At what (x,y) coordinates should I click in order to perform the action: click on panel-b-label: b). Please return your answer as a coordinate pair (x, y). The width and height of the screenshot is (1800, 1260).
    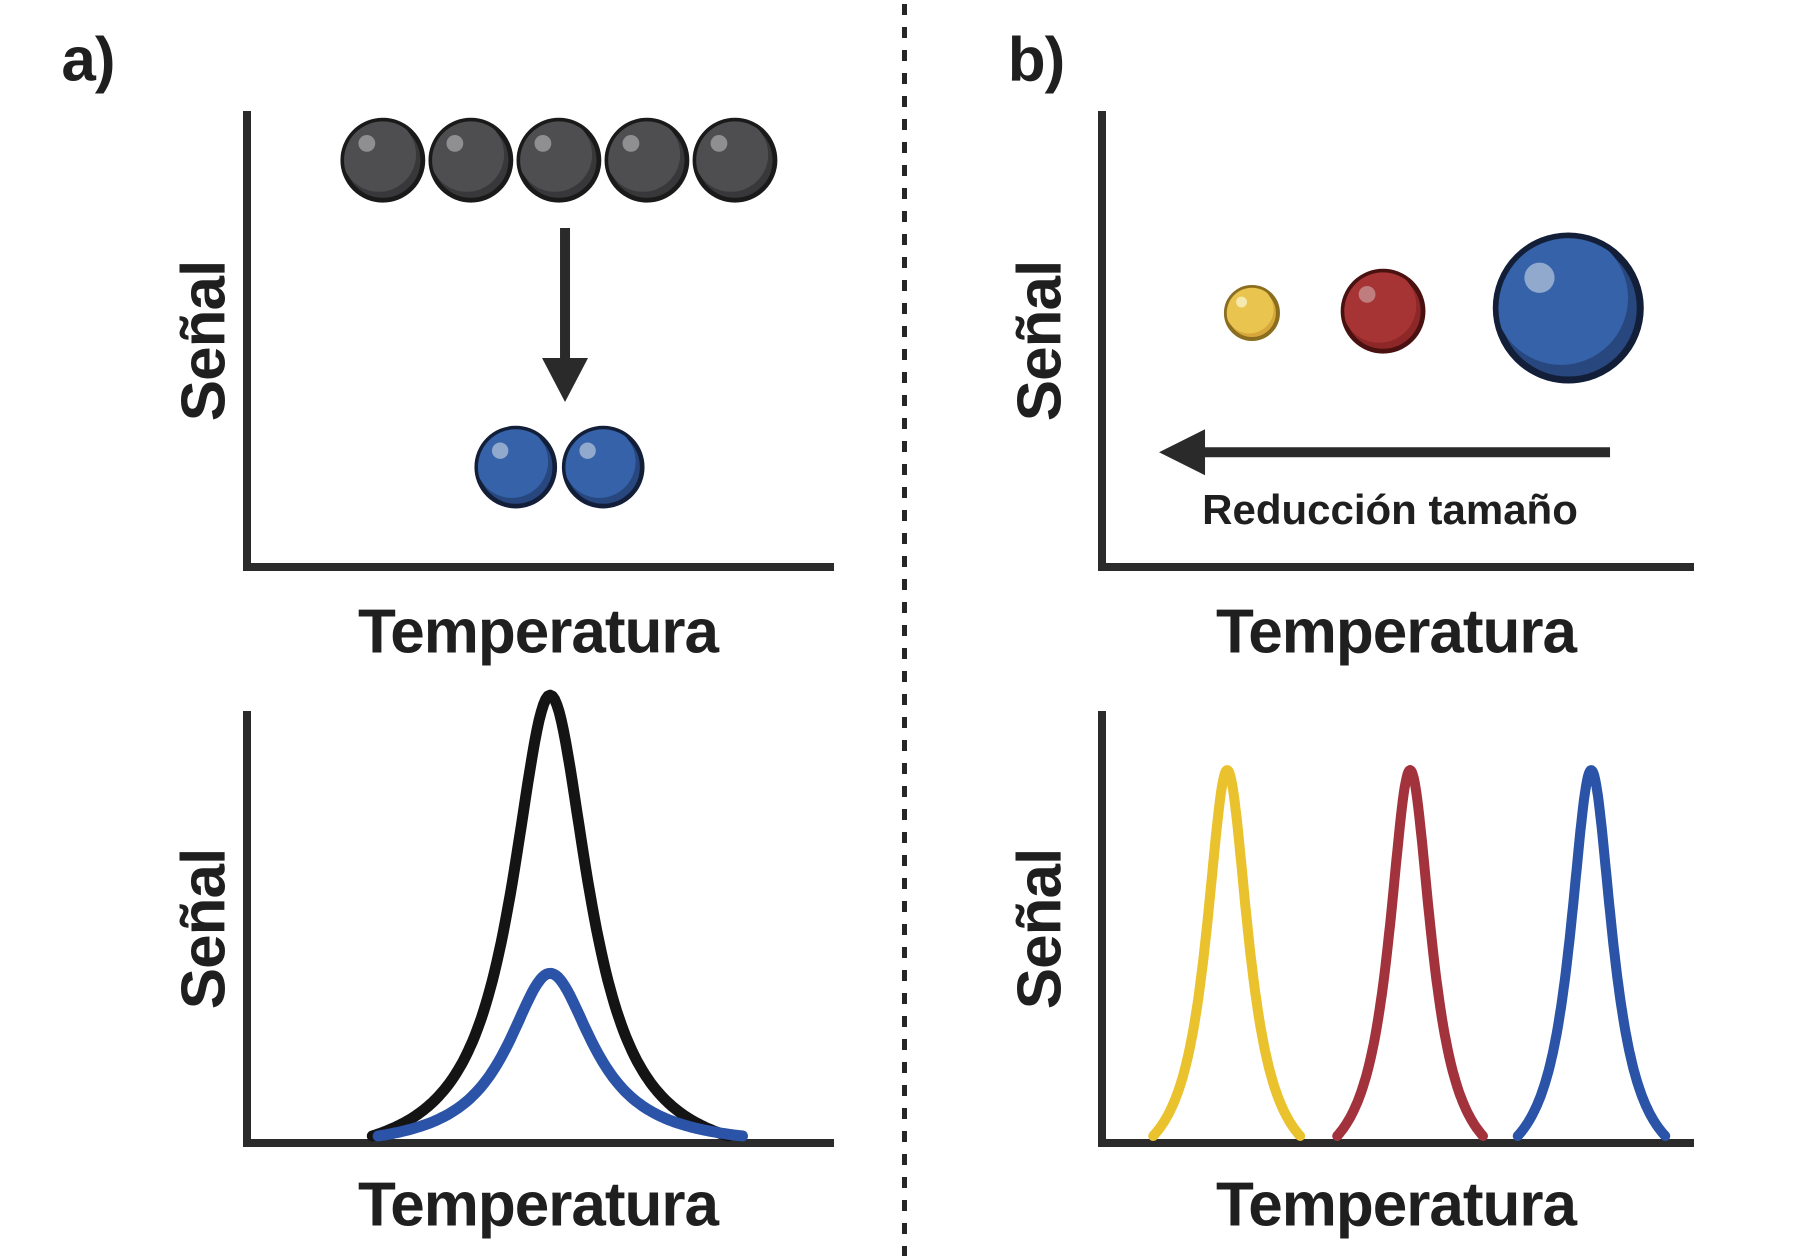
    Looking at the image, I should click on (1036, 60).